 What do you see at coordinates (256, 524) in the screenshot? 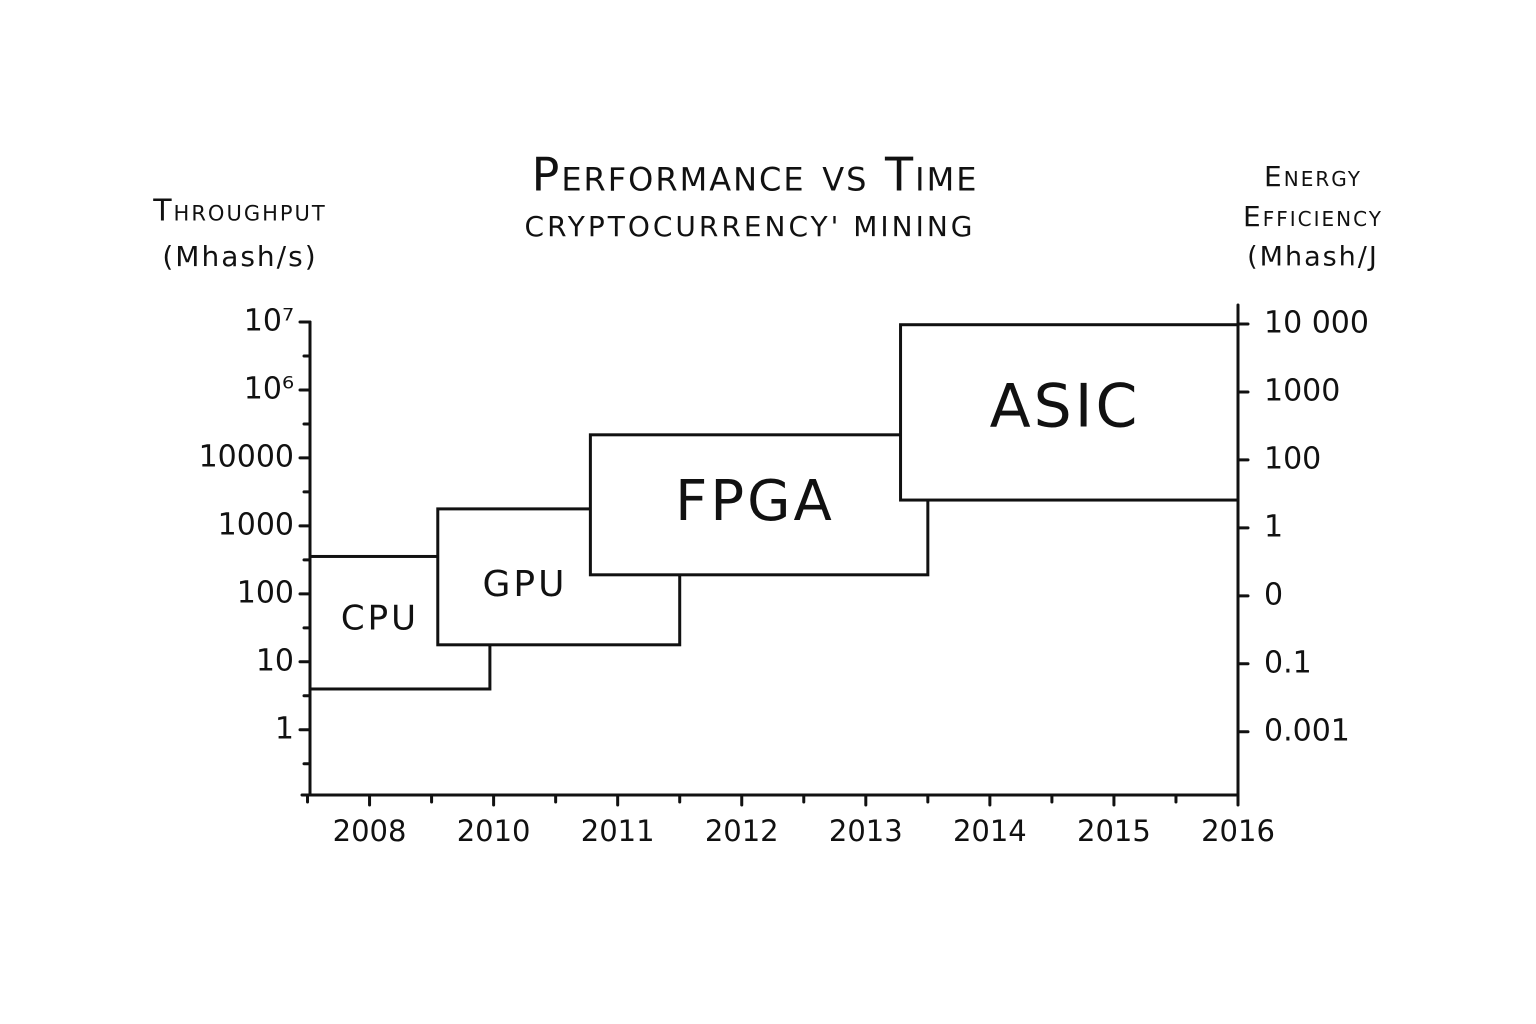
I see `y-tick-label: 1000` at bounding box center [256, 524].